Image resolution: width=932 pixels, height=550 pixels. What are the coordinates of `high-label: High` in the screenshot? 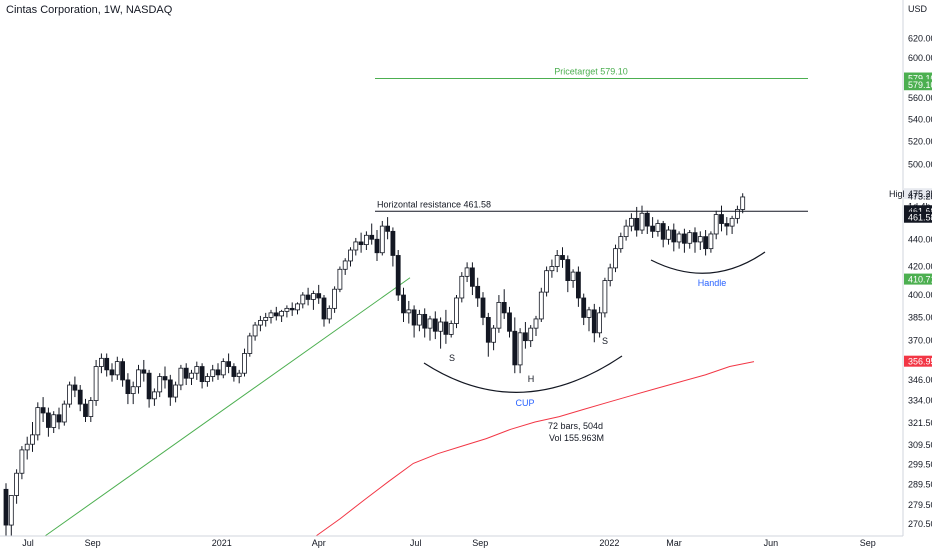 It's located at (898, 194).